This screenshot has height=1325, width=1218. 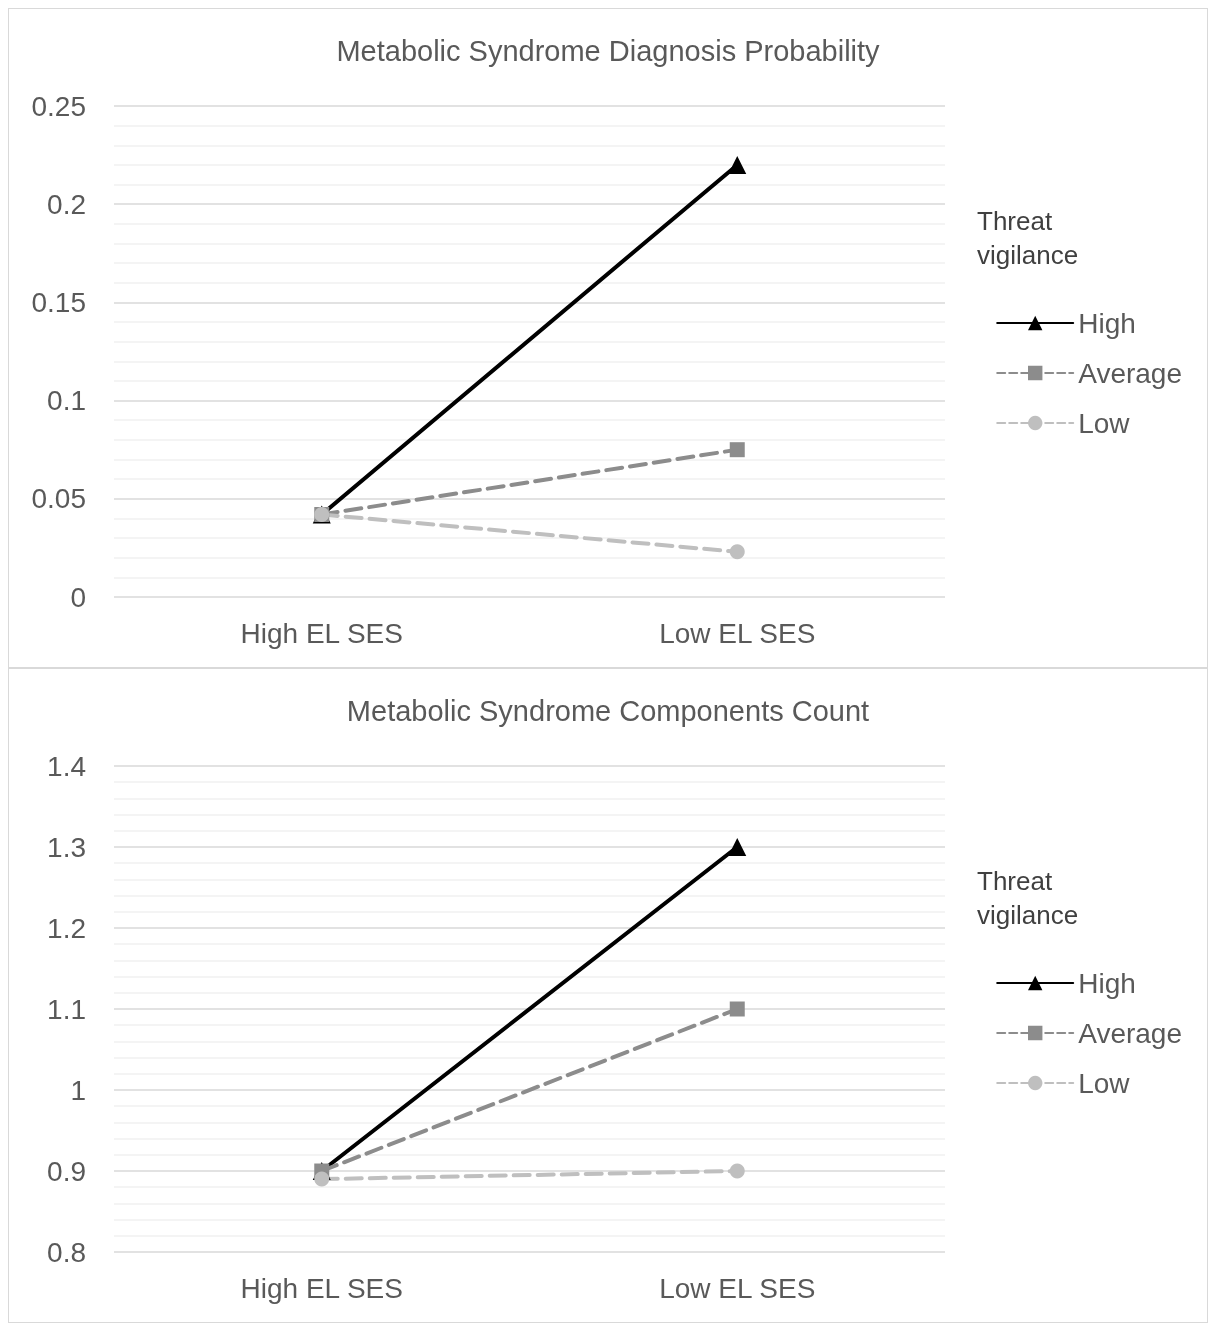 What do you see at coordinates (66, 847) in the screenshot?
I see `y-tick-label: 1.3` at bounding box center [66, 847].